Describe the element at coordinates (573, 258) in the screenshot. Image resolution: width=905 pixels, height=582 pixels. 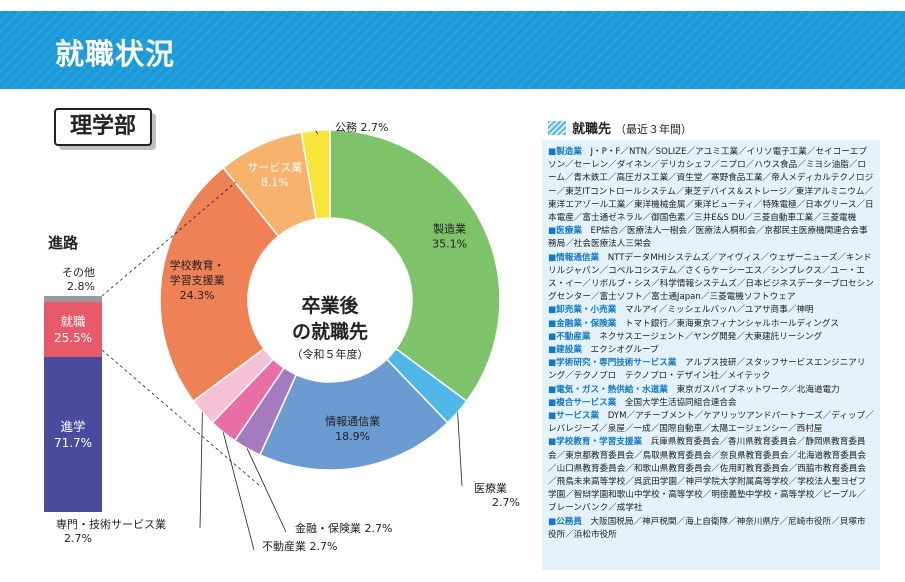
I see `employer-category: 情報通信業` at that location.